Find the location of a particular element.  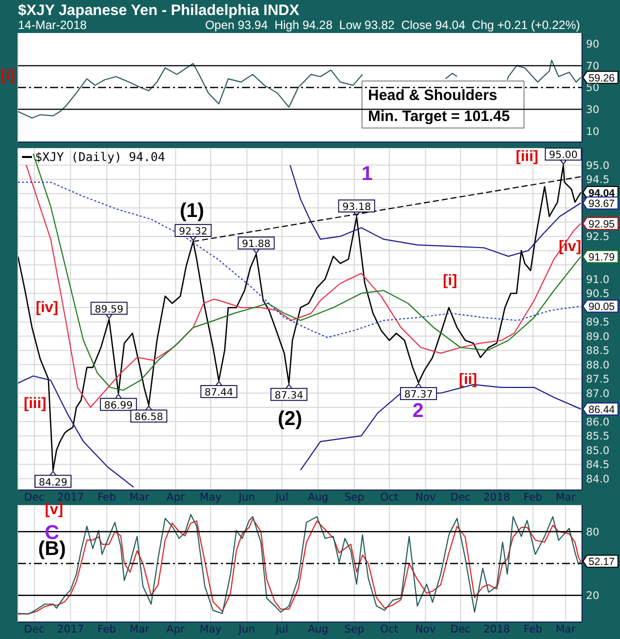

y-tick-label: 94.5 is located at coordinates (598, 180).